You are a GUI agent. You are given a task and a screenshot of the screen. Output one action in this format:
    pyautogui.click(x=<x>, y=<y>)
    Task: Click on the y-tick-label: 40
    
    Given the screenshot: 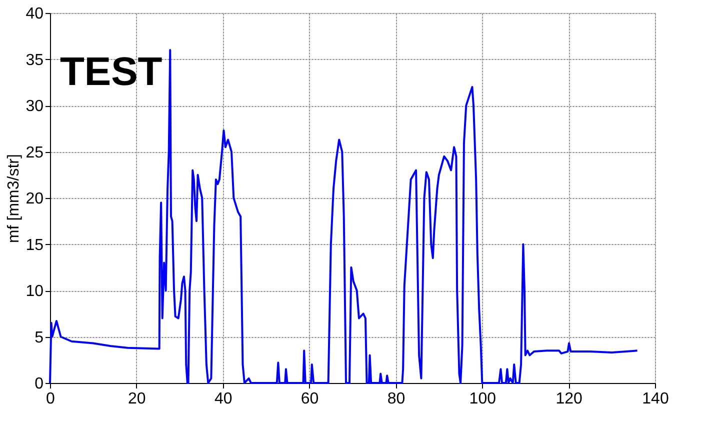 What is the action you would take?
    pyautogui.click(x=35, y=14)
    